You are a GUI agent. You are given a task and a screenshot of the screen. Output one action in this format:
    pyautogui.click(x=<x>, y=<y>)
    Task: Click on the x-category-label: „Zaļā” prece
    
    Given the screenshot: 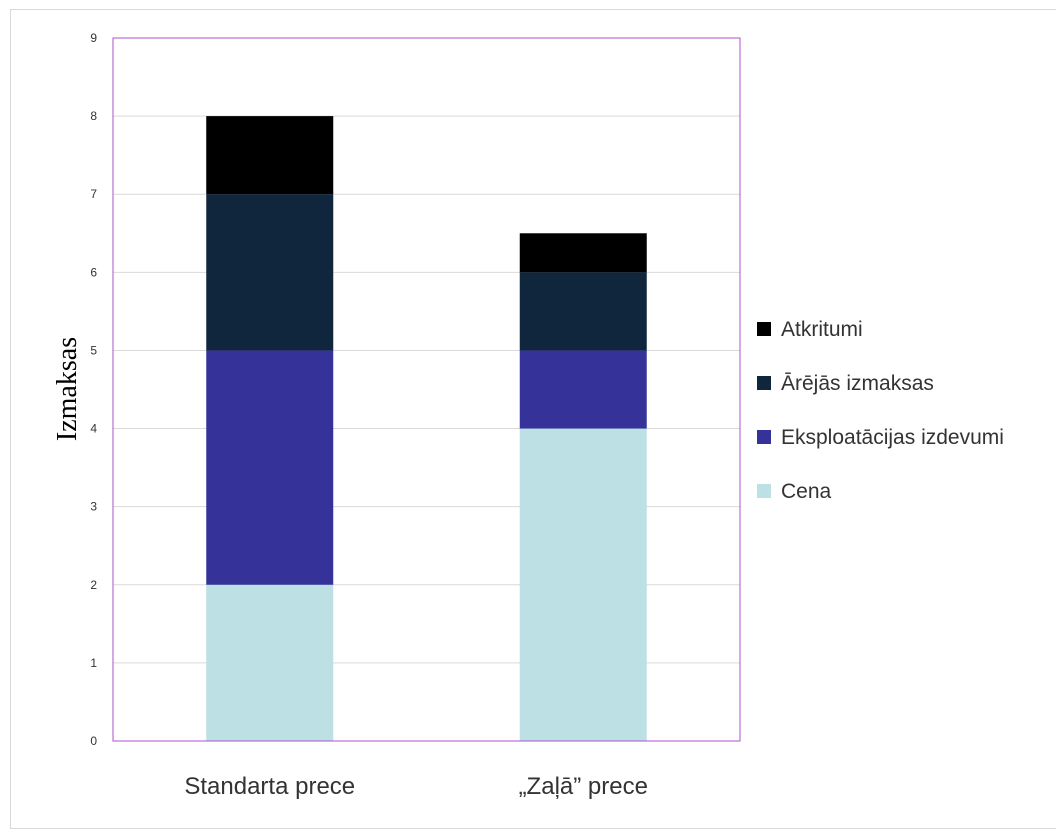 What is the action you would take?
    pyautogui.click(x=583, y=786)
    